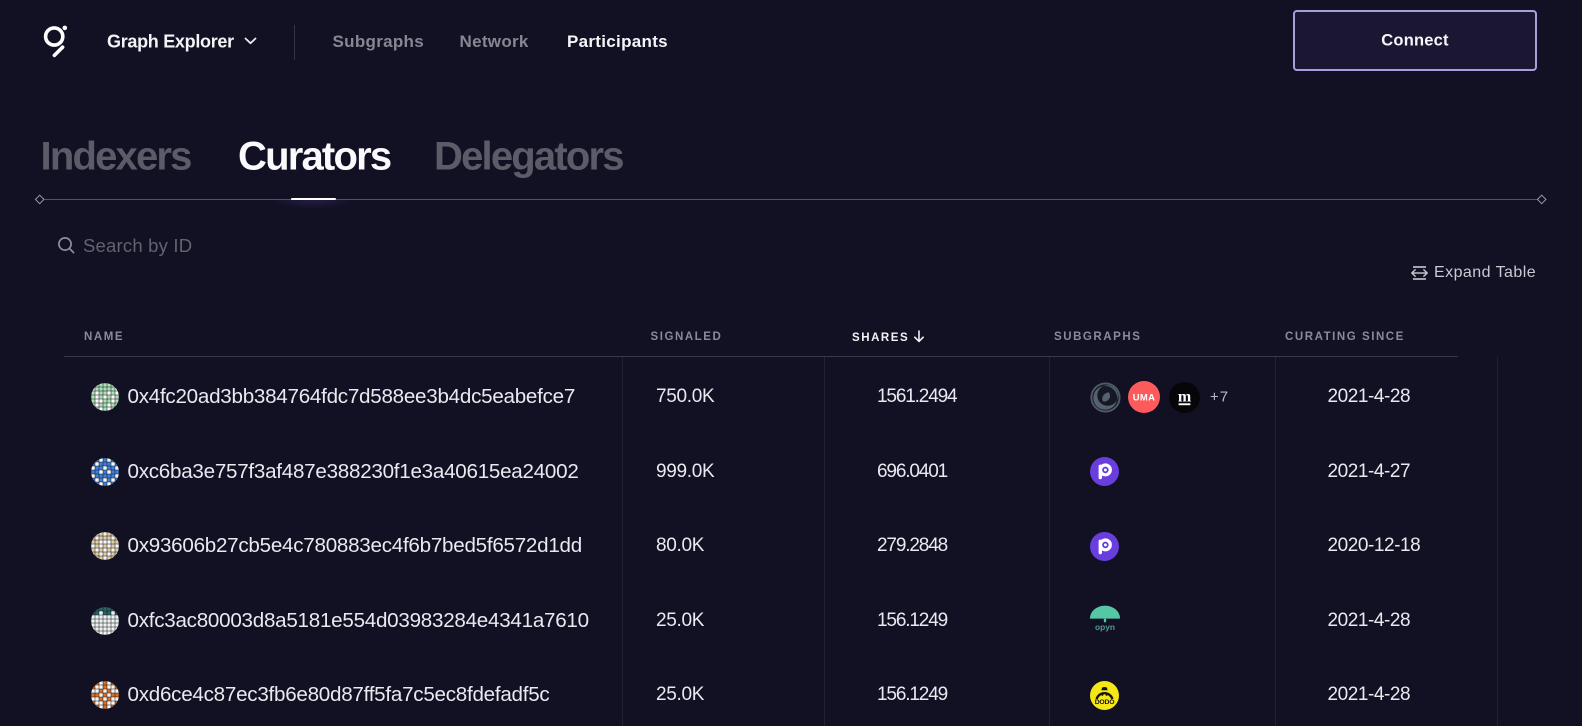  Describe the element at coordinates (1184, 396) in the screenshot. I see `svg-text: m` at that location.